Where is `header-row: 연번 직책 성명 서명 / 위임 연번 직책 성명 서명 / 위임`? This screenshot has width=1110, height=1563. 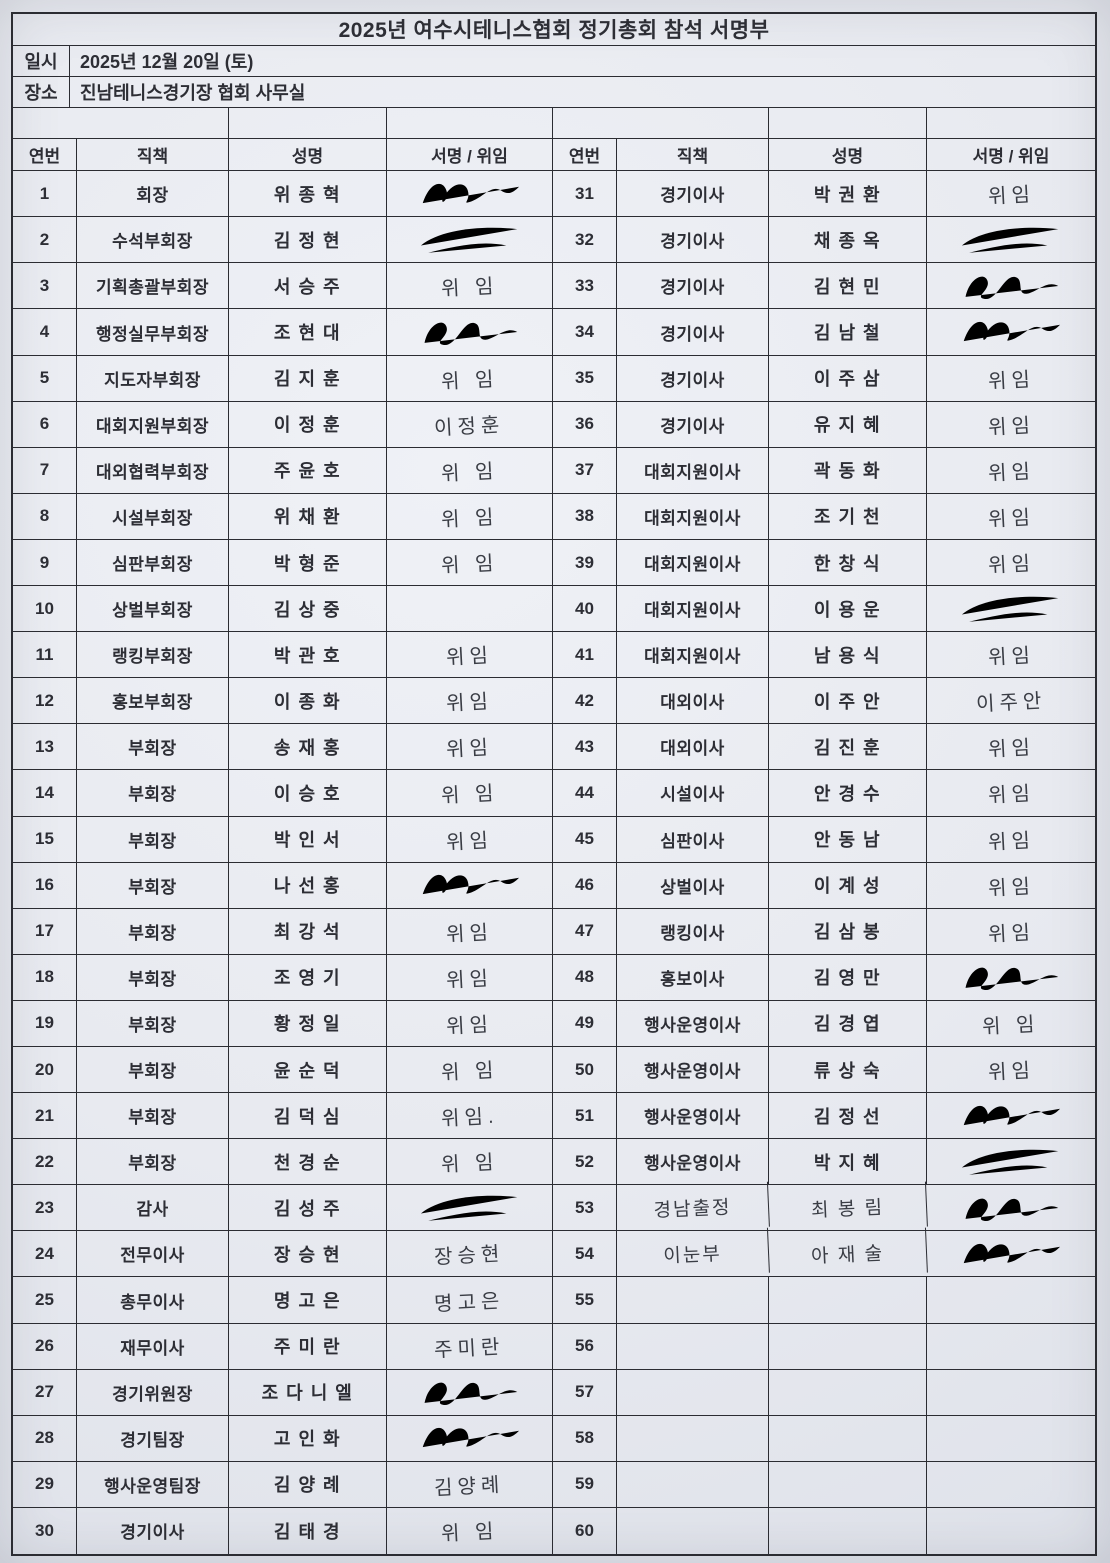 header-row: 연번 직책 성명 서명 / 위임 연번 직책 성명 서명 / 위임 is located at coordinates (554, 155).